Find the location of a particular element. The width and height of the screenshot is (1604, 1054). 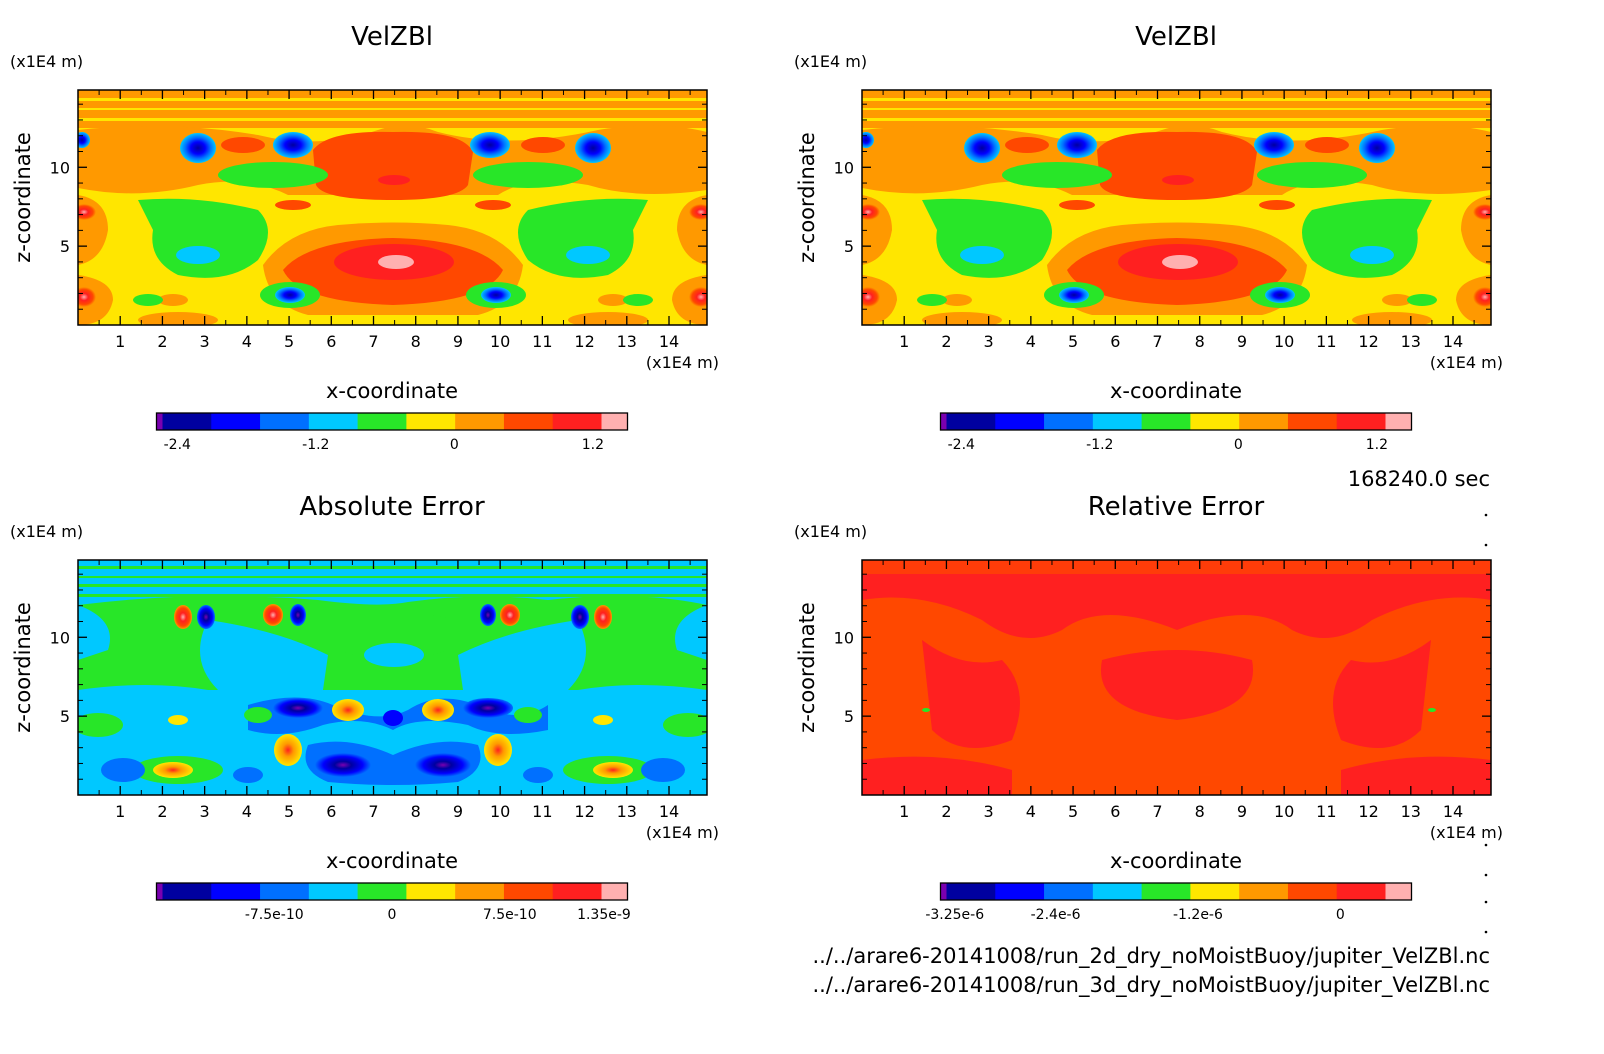

time-label: 168240.0 sec is located at coordinates (1419, 479).